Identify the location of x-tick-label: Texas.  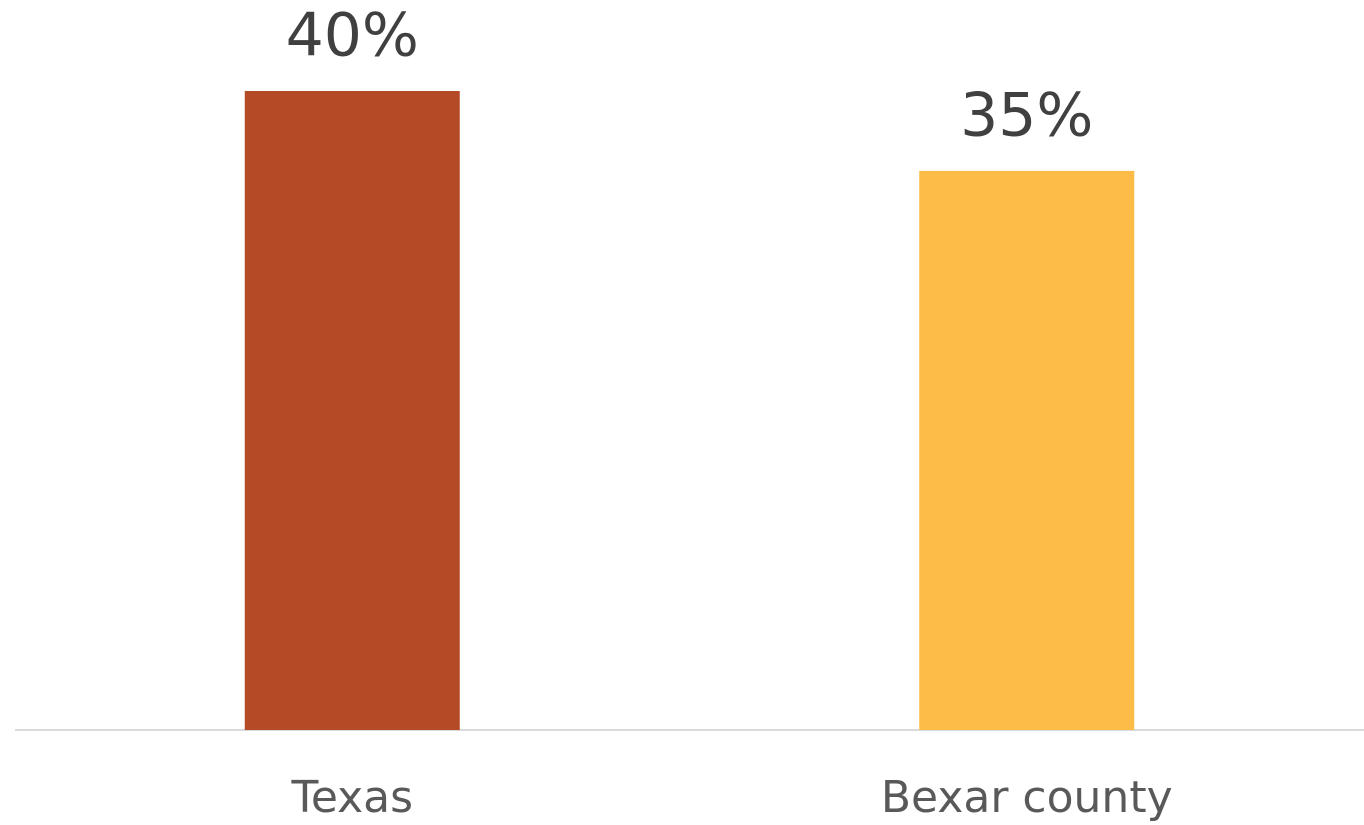
(351, 797).